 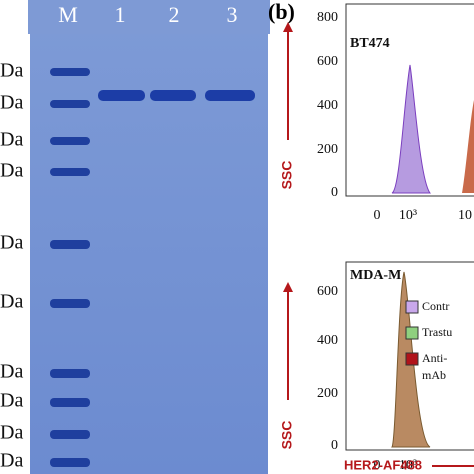 I want to click on x-axis-label: HER2-AF488, so click(x=383, y=464).